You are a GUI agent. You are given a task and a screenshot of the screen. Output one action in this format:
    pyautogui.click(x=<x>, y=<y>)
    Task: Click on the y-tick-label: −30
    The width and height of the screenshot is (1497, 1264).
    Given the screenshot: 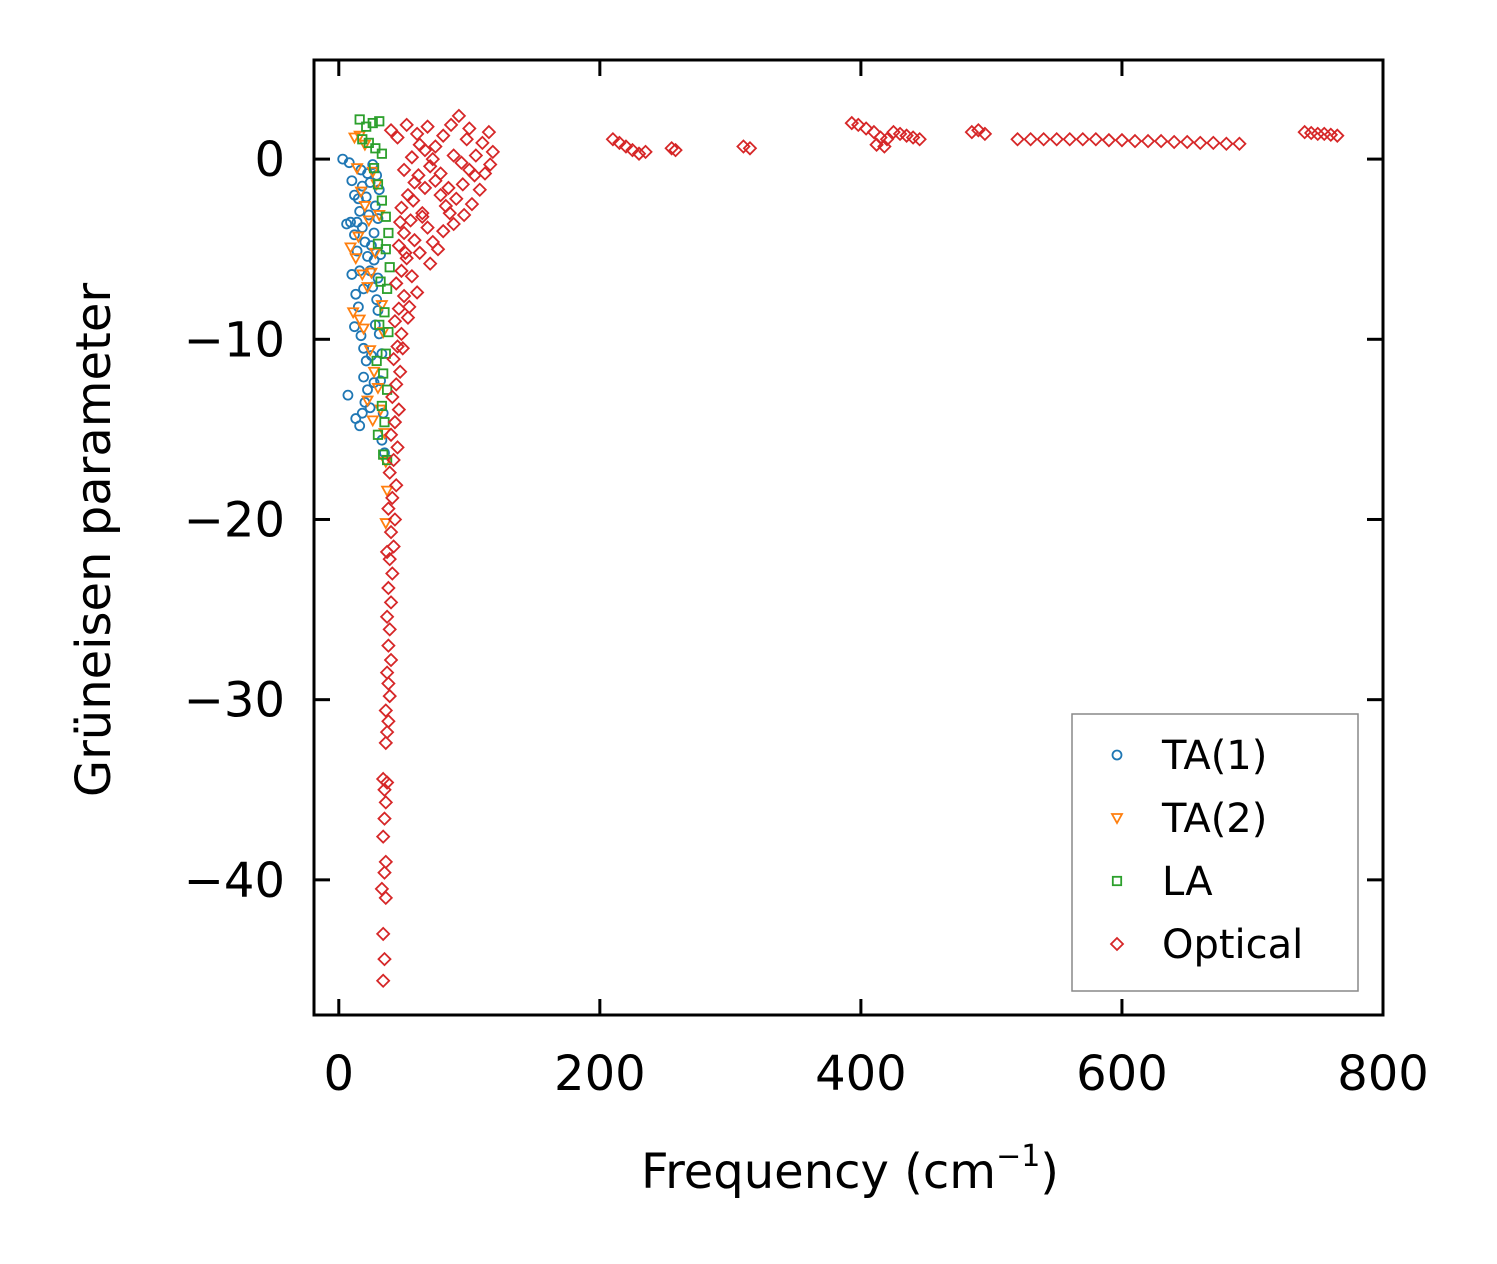 What is the action you would take?
    pyautogui.click(x=234, y=701)
    